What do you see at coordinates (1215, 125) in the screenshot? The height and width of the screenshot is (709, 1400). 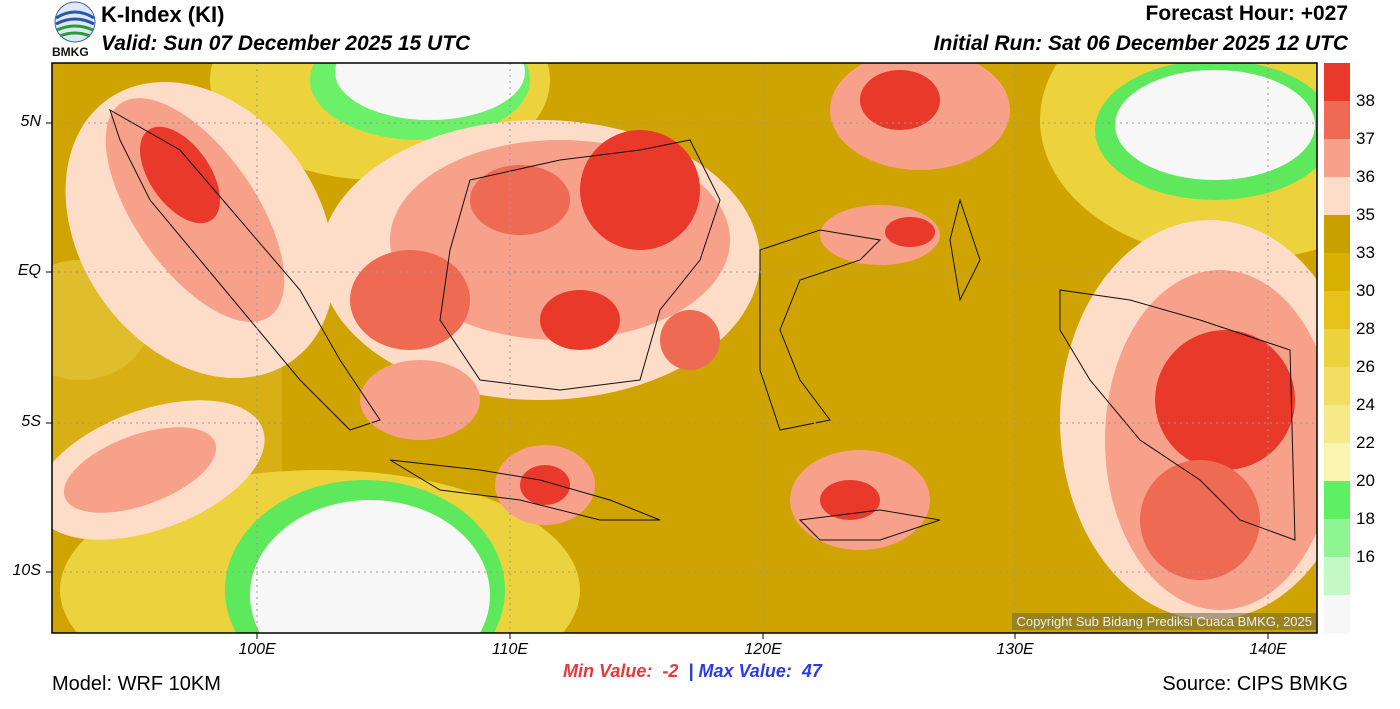 I see `pale-area-northeast` at bounding box center [1215, 125].